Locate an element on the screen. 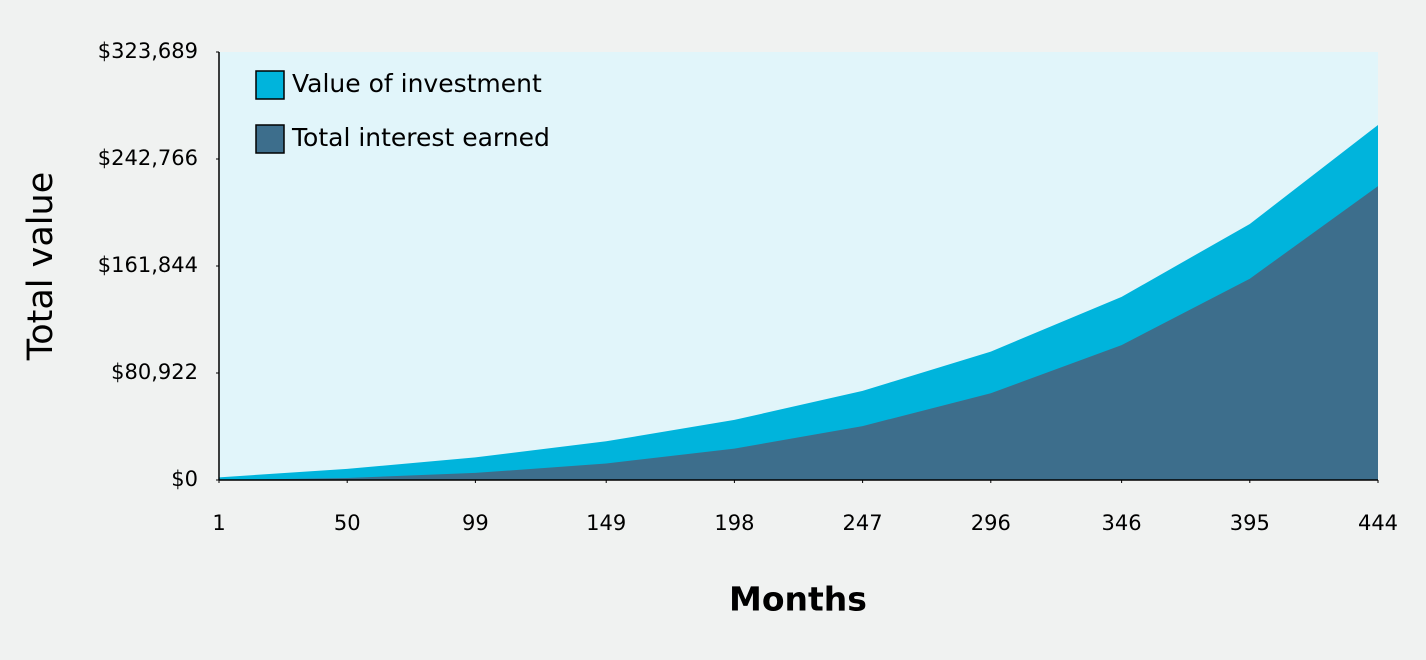 This screenshot has height=660, width=1426. x-tick-label: 296 is located at coordinates (991, 523).